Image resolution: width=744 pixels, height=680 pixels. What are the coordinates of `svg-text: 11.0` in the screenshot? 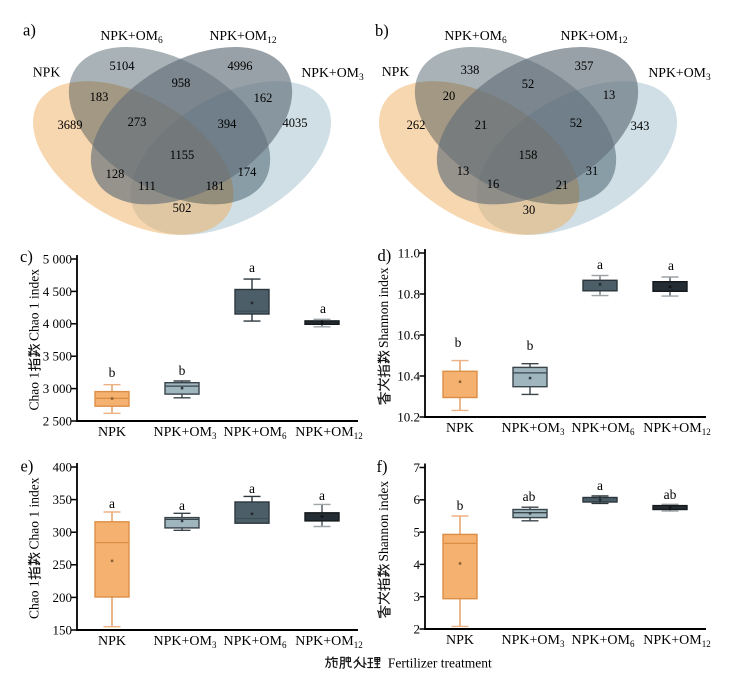 It's located at (409, 252).